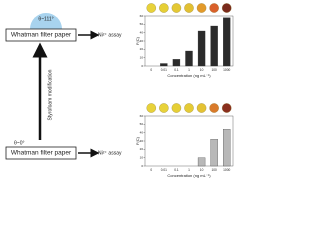 The width and height of the screenshot is (320, 240). What do you see at coordinates (19, 143) in the screenshot?
I see `contact-angle: θ~0°` at bounding box center [19, 143].